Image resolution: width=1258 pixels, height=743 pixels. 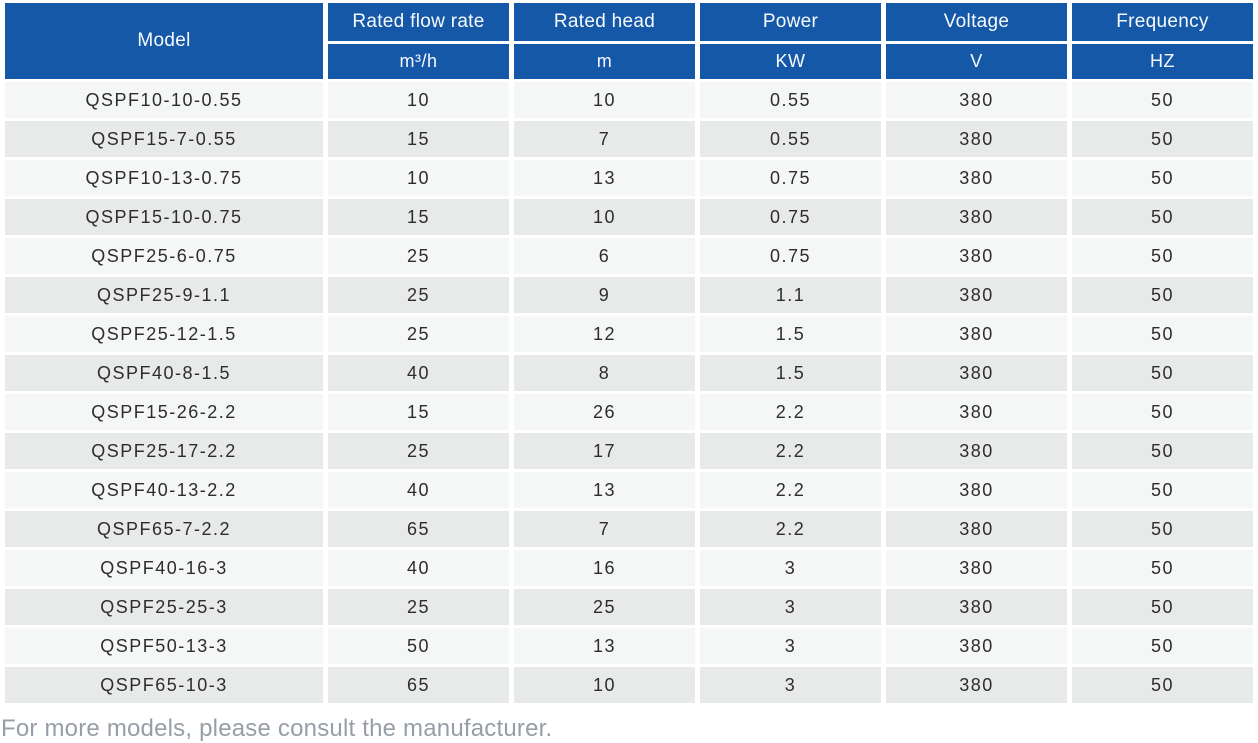 I want to click on column-header-power: Power, so click(x=790, y=22).